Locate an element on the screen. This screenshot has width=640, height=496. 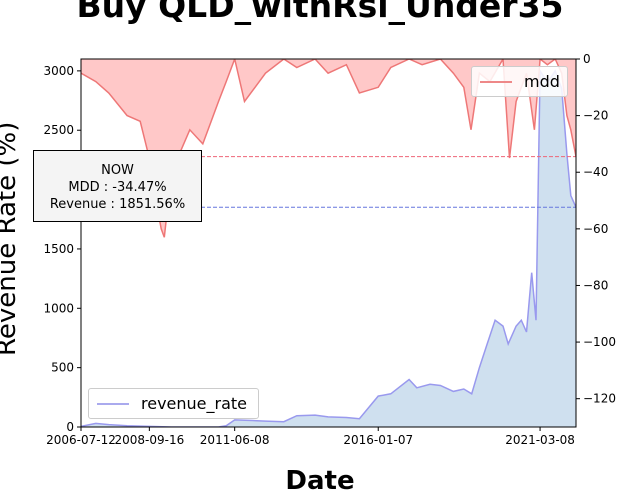
x-tick-label: 2016-01-07 is located at coordinates (378, 440).